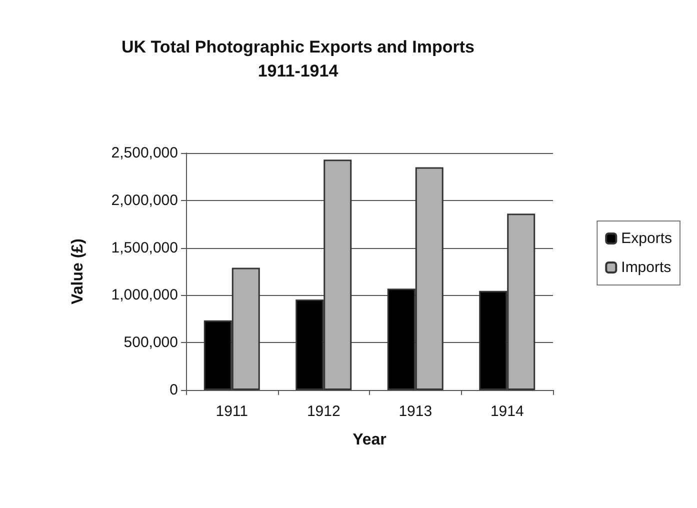 Image resolution: width=697 pixels, height=508 pixels. I want to click on x-tick-label: 1912, so click(323, 411).